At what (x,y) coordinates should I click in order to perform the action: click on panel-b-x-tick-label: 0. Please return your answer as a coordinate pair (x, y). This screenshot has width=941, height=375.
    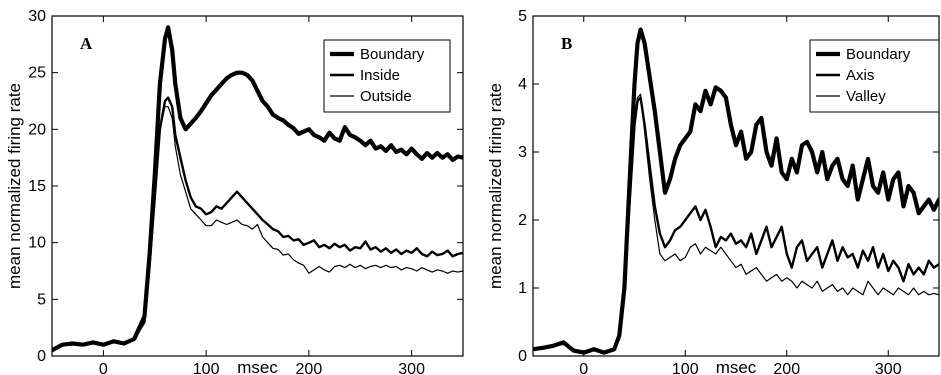
    Looking at the image, I should click on (583, 368).